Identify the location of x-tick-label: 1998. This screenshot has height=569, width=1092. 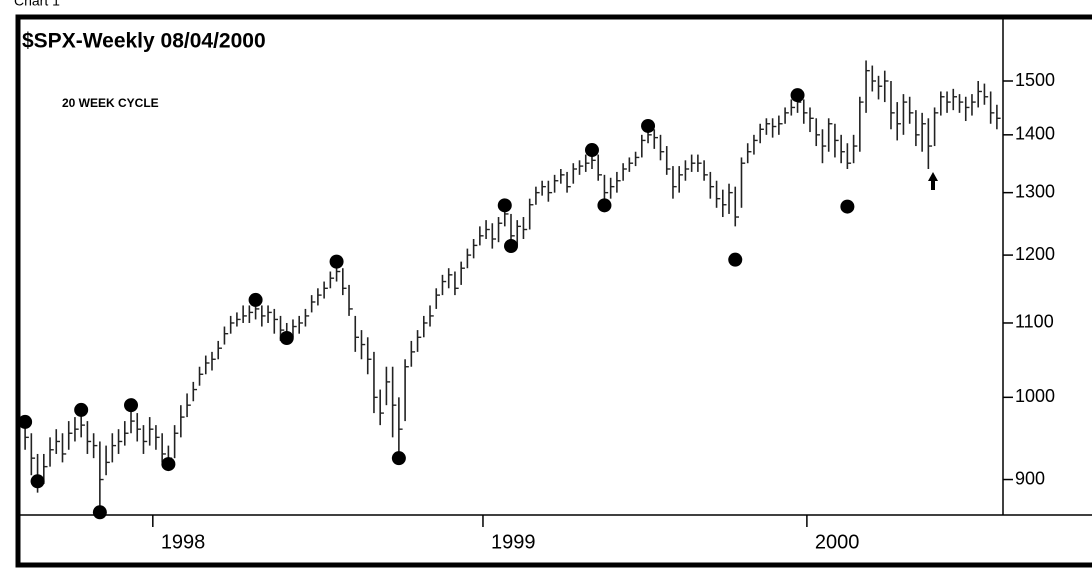
(183, 542).